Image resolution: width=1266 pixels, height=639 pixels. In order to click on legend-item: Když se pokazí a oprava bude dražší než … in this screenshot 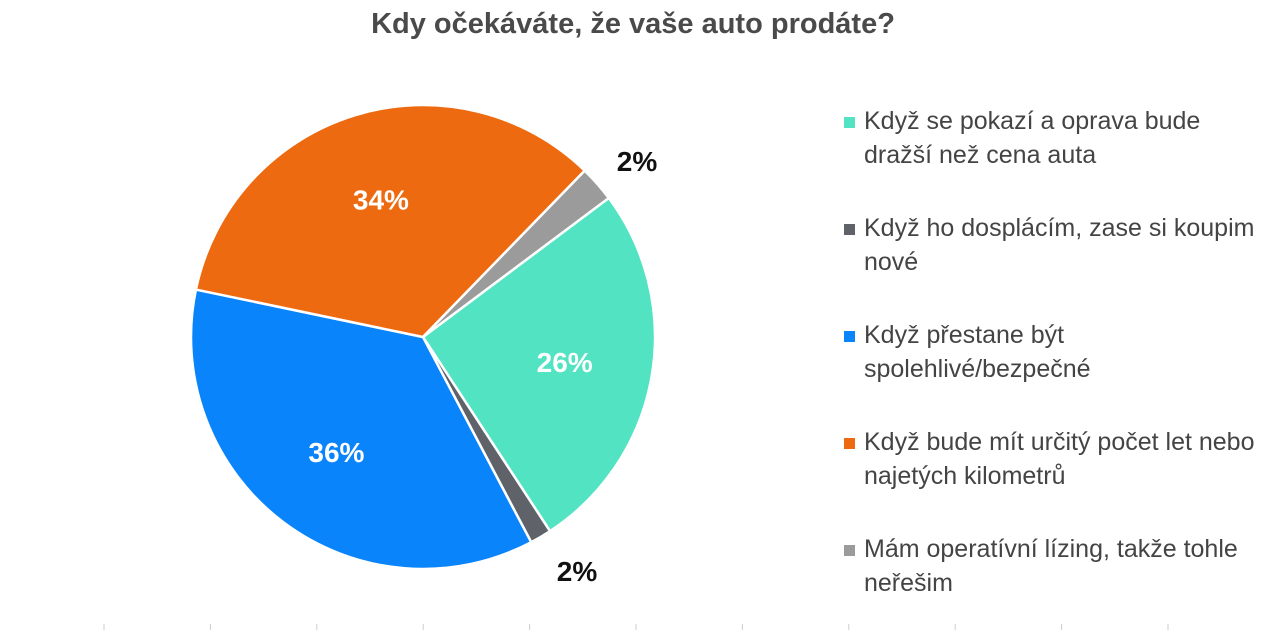, I will do `click(1054, 157)`.